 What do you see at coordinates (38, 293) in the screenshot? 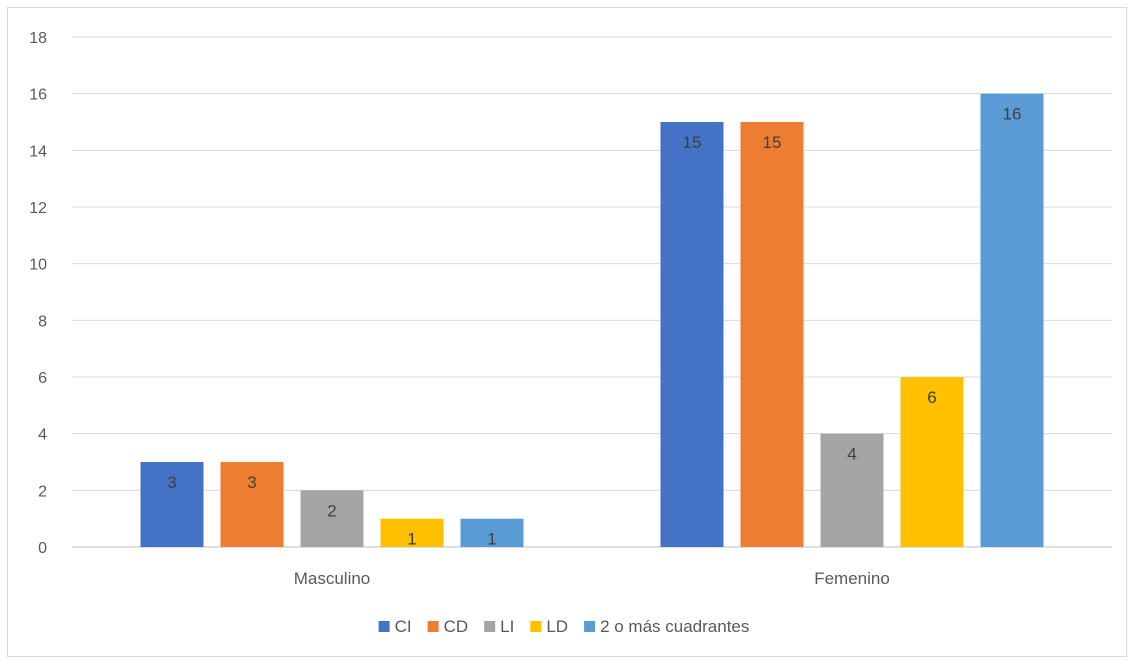
I see `y-axis-ticks: 0 2 4 6 8 10 12 14 16 18` at bounding box center [38, 293].